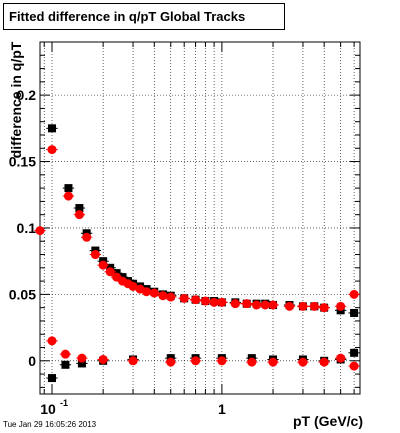  What do you see at coordinates (22, 162) in the screenshot?
I see `y-tick-label: 0.15` at bounding box center [22, 162].